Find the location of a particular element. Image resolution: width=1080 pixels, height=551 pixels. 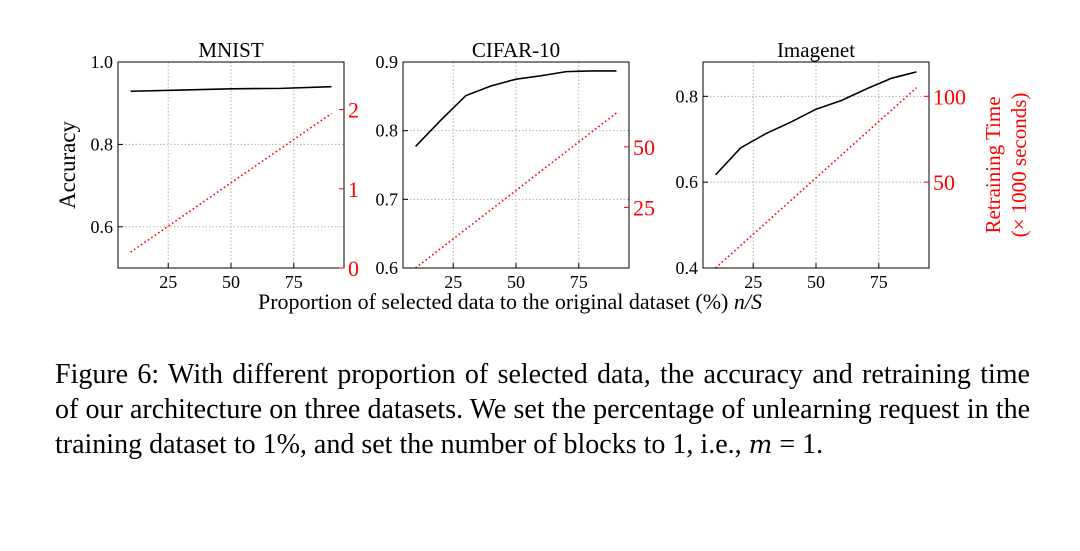

right-y-axis-label-line1: Retraining Time is located at coordinates (993, 164).